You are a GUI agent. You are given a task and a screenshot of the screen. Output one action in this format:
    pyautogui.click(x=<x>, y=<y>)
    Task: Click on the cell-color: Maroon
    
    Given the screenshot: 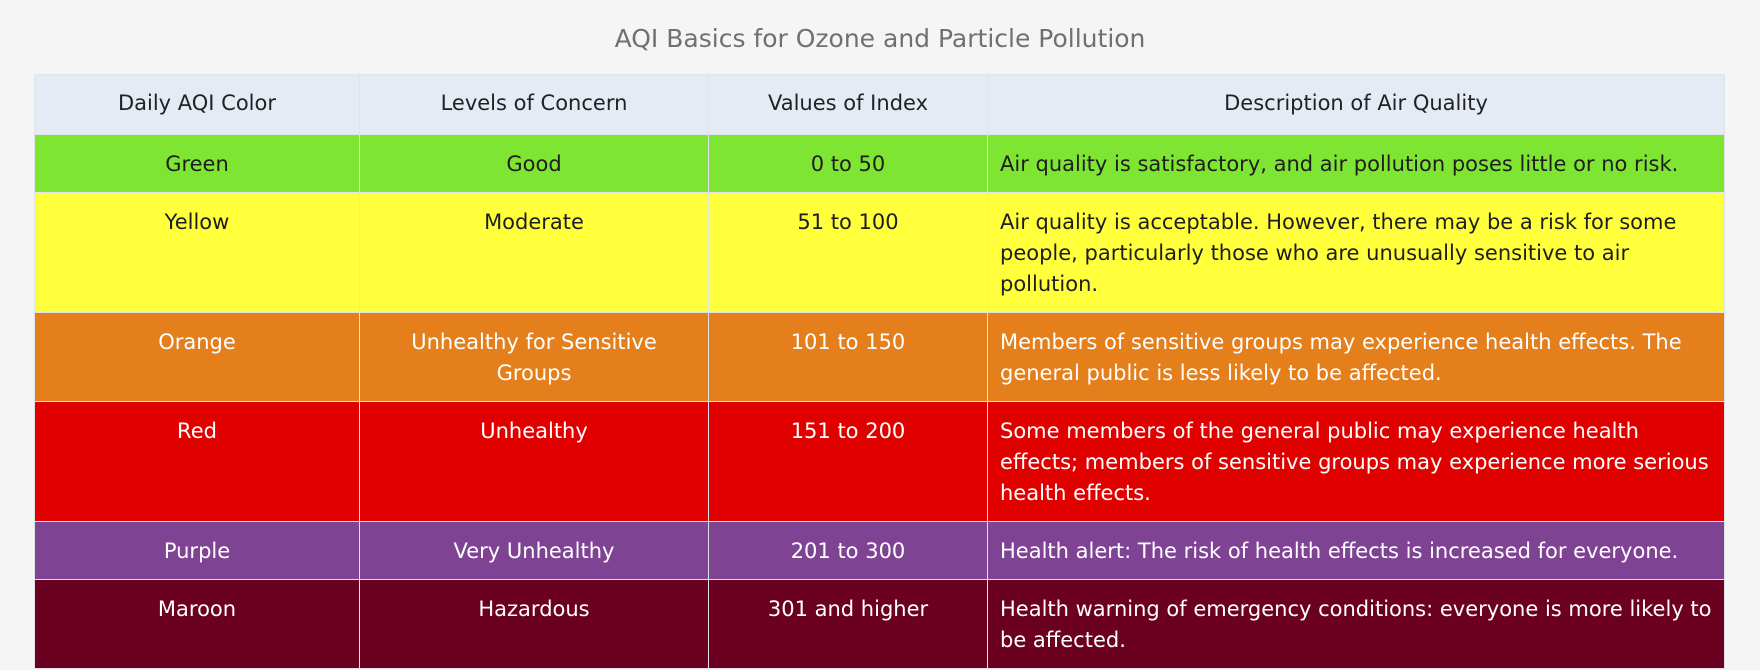 What is the action you would take?
    pyautogui.click(x=197, y=624)
    